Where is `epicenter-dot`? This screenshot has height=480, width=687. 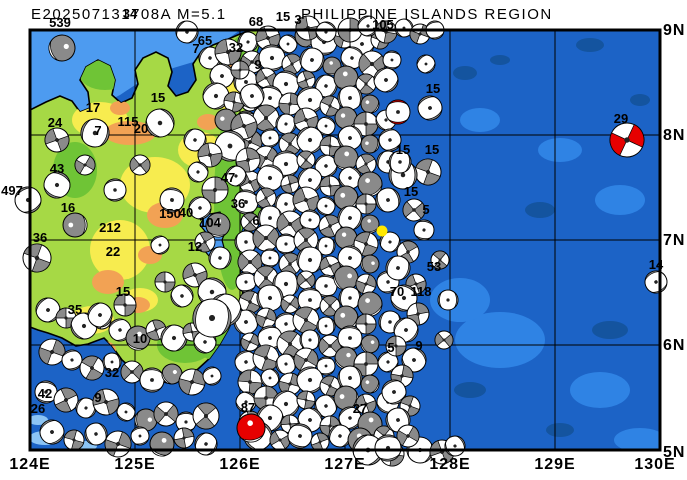
epicenter-dot is located at coordinates (382, 231).